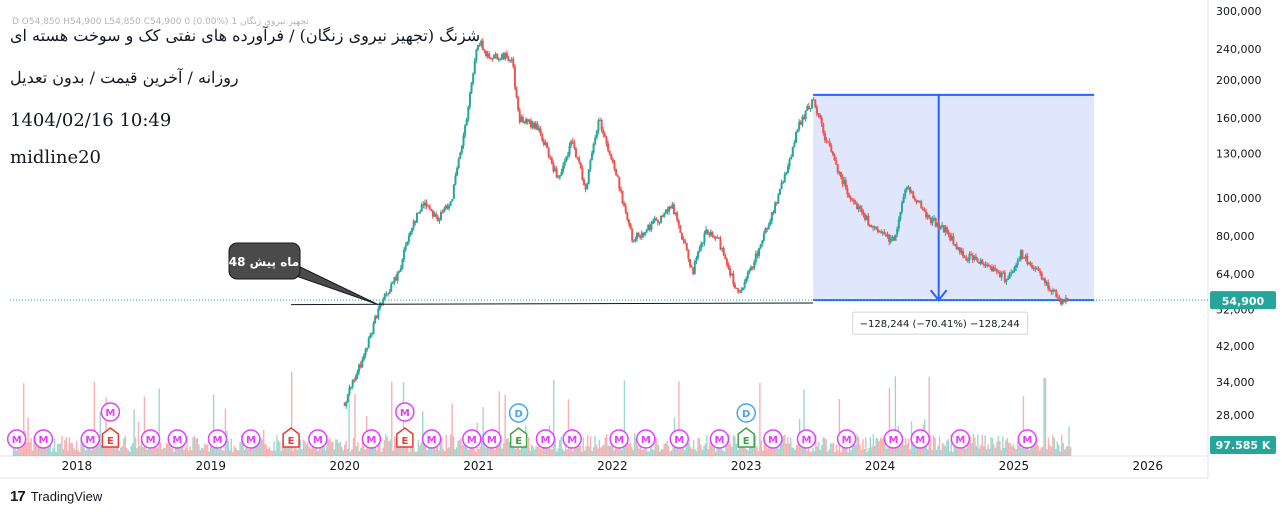 This screenshot has height=515, width=1282. Describe the element at coordinates (938, 295) in the screenshot. I see `measure-arrow-head` at that location.